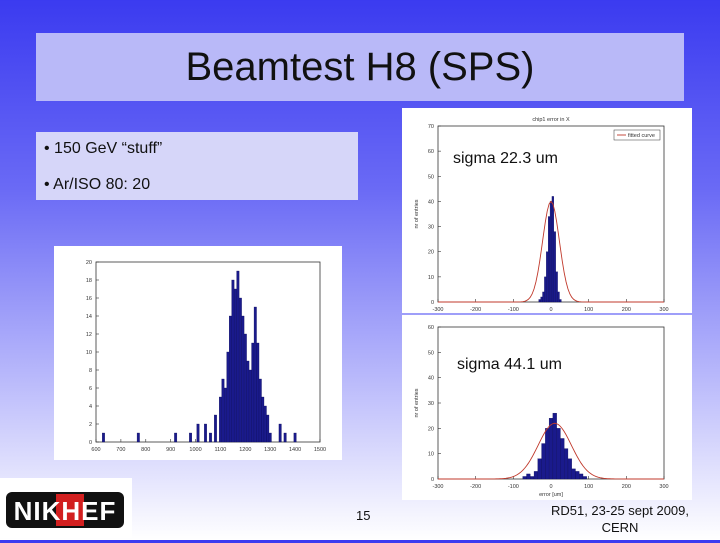 Image resolution: width=720 pixels, height=543 pixels. I want to click on bullet-energy: • 150 GeV “stuff”, so click(103, 148).